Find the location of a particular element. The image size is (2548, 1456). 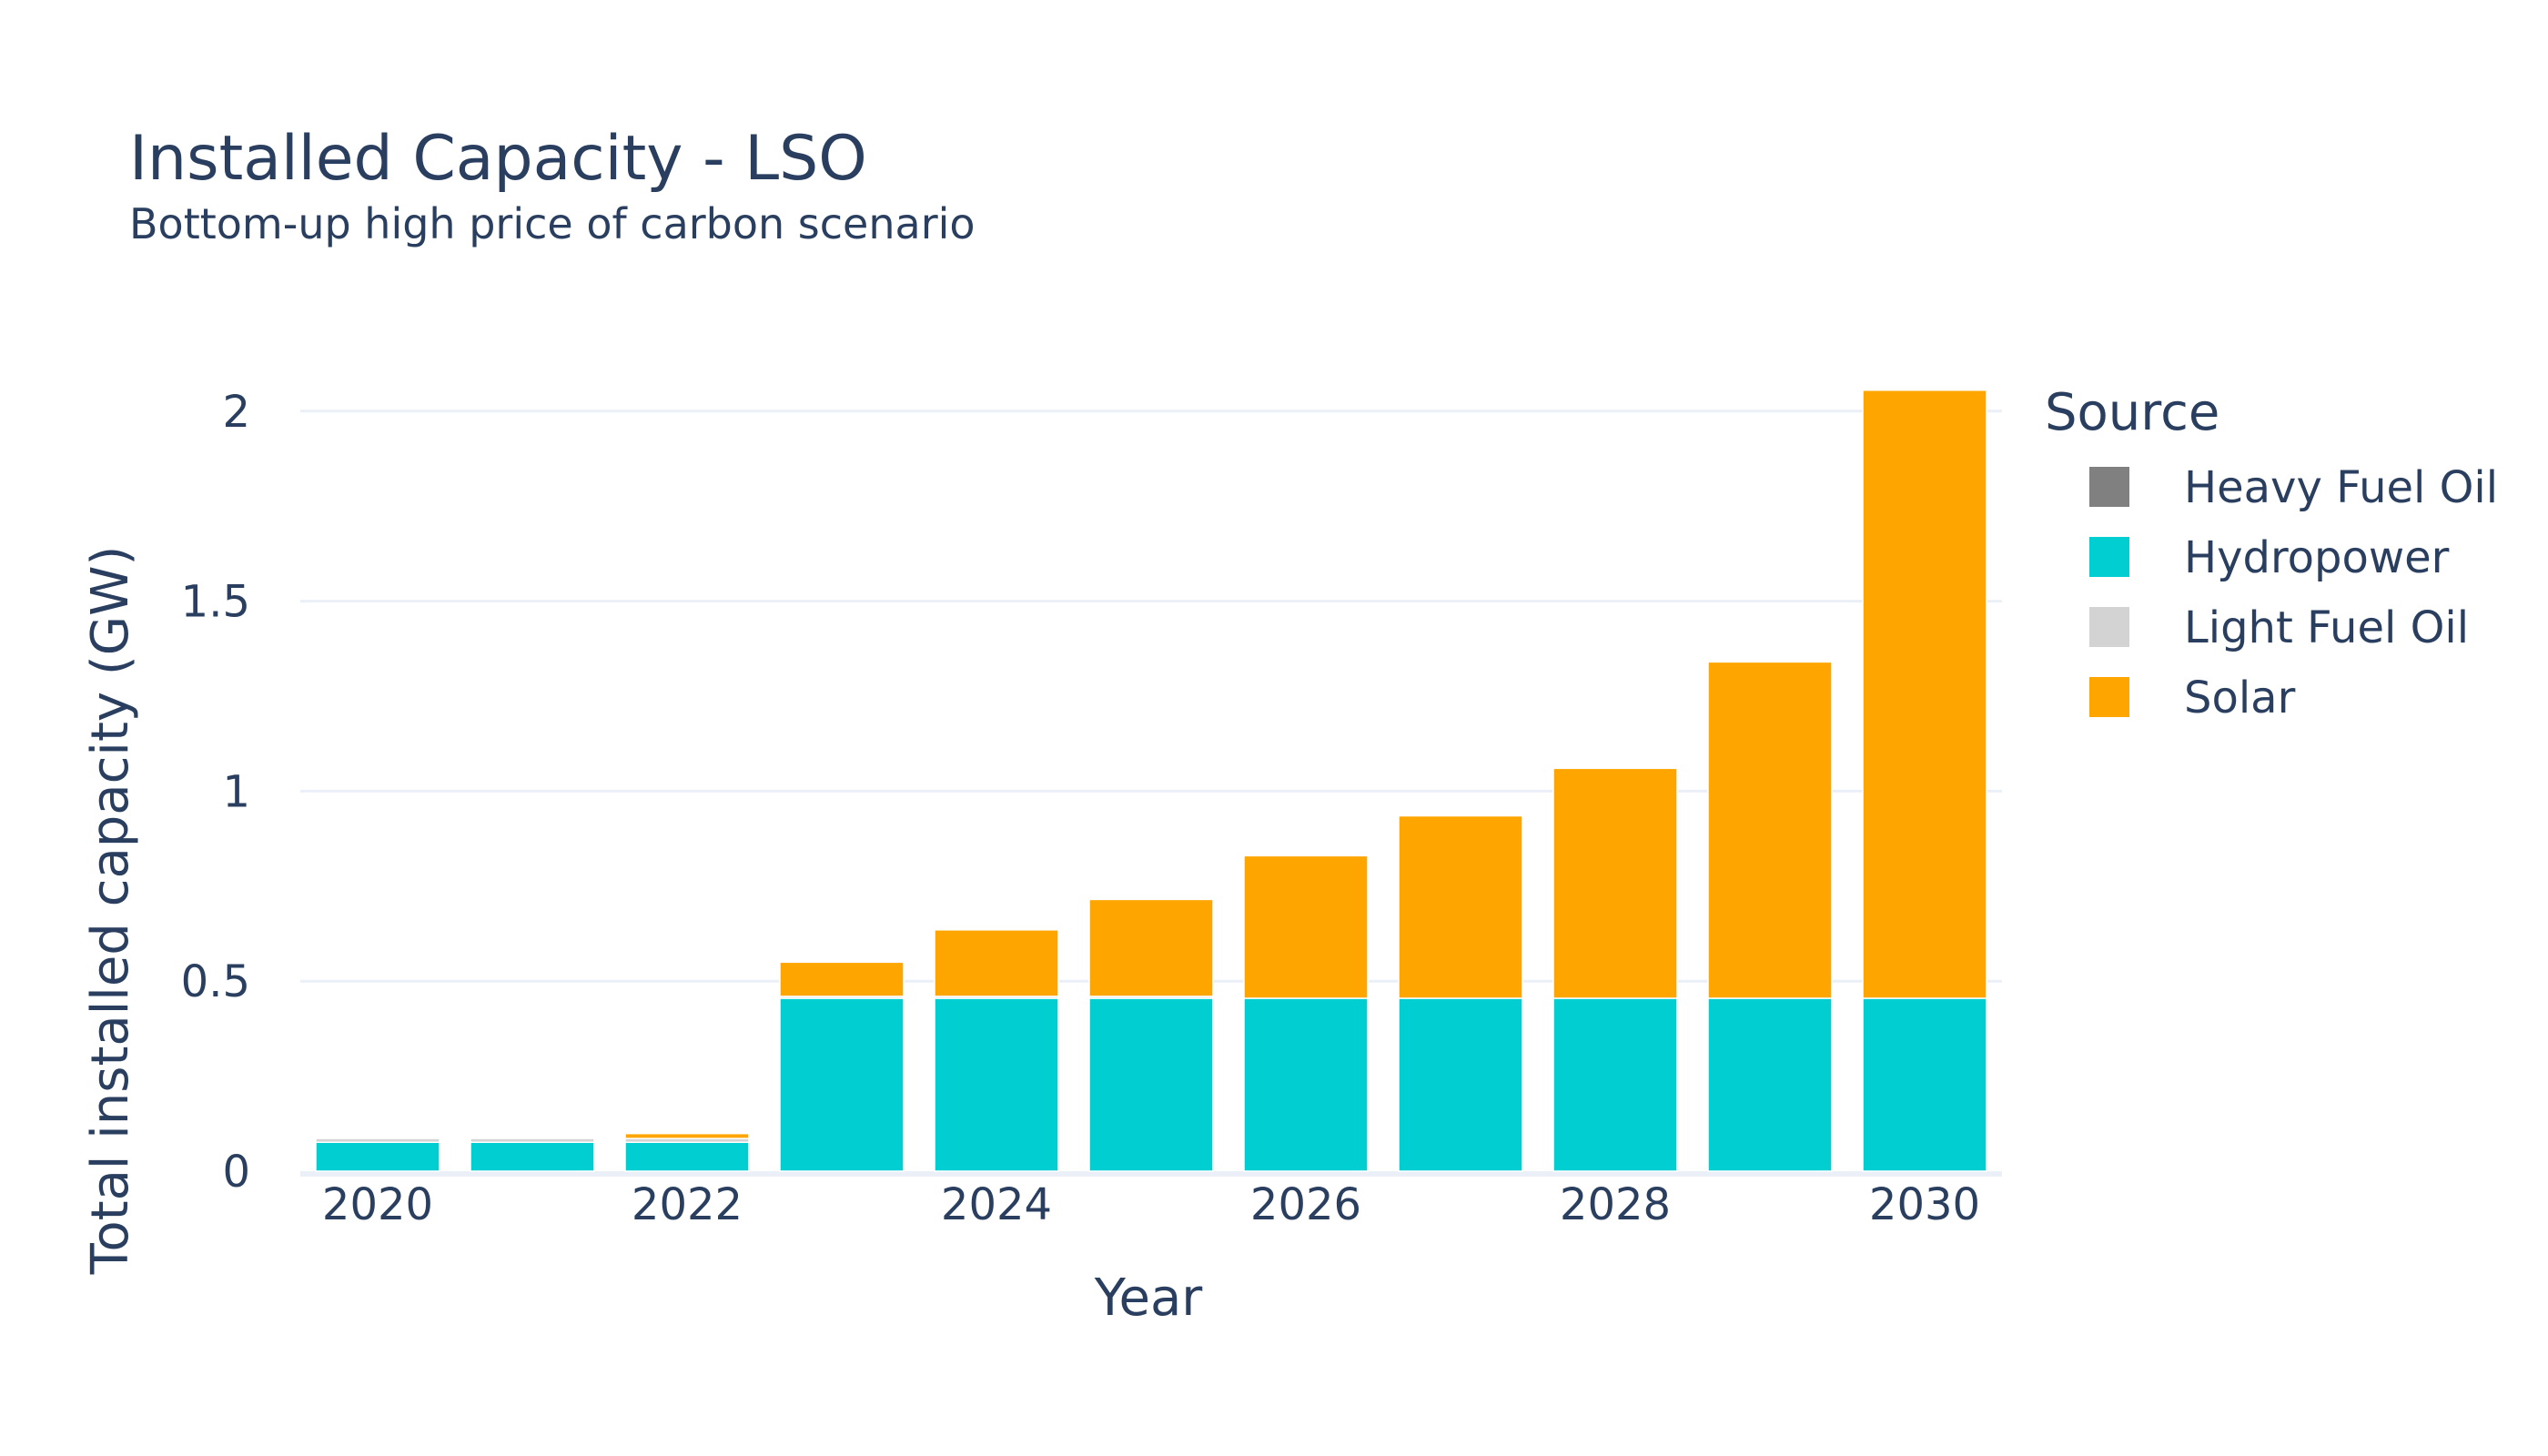

legend-label: Light Fuel Oil is located at coordinates (2326, 627).